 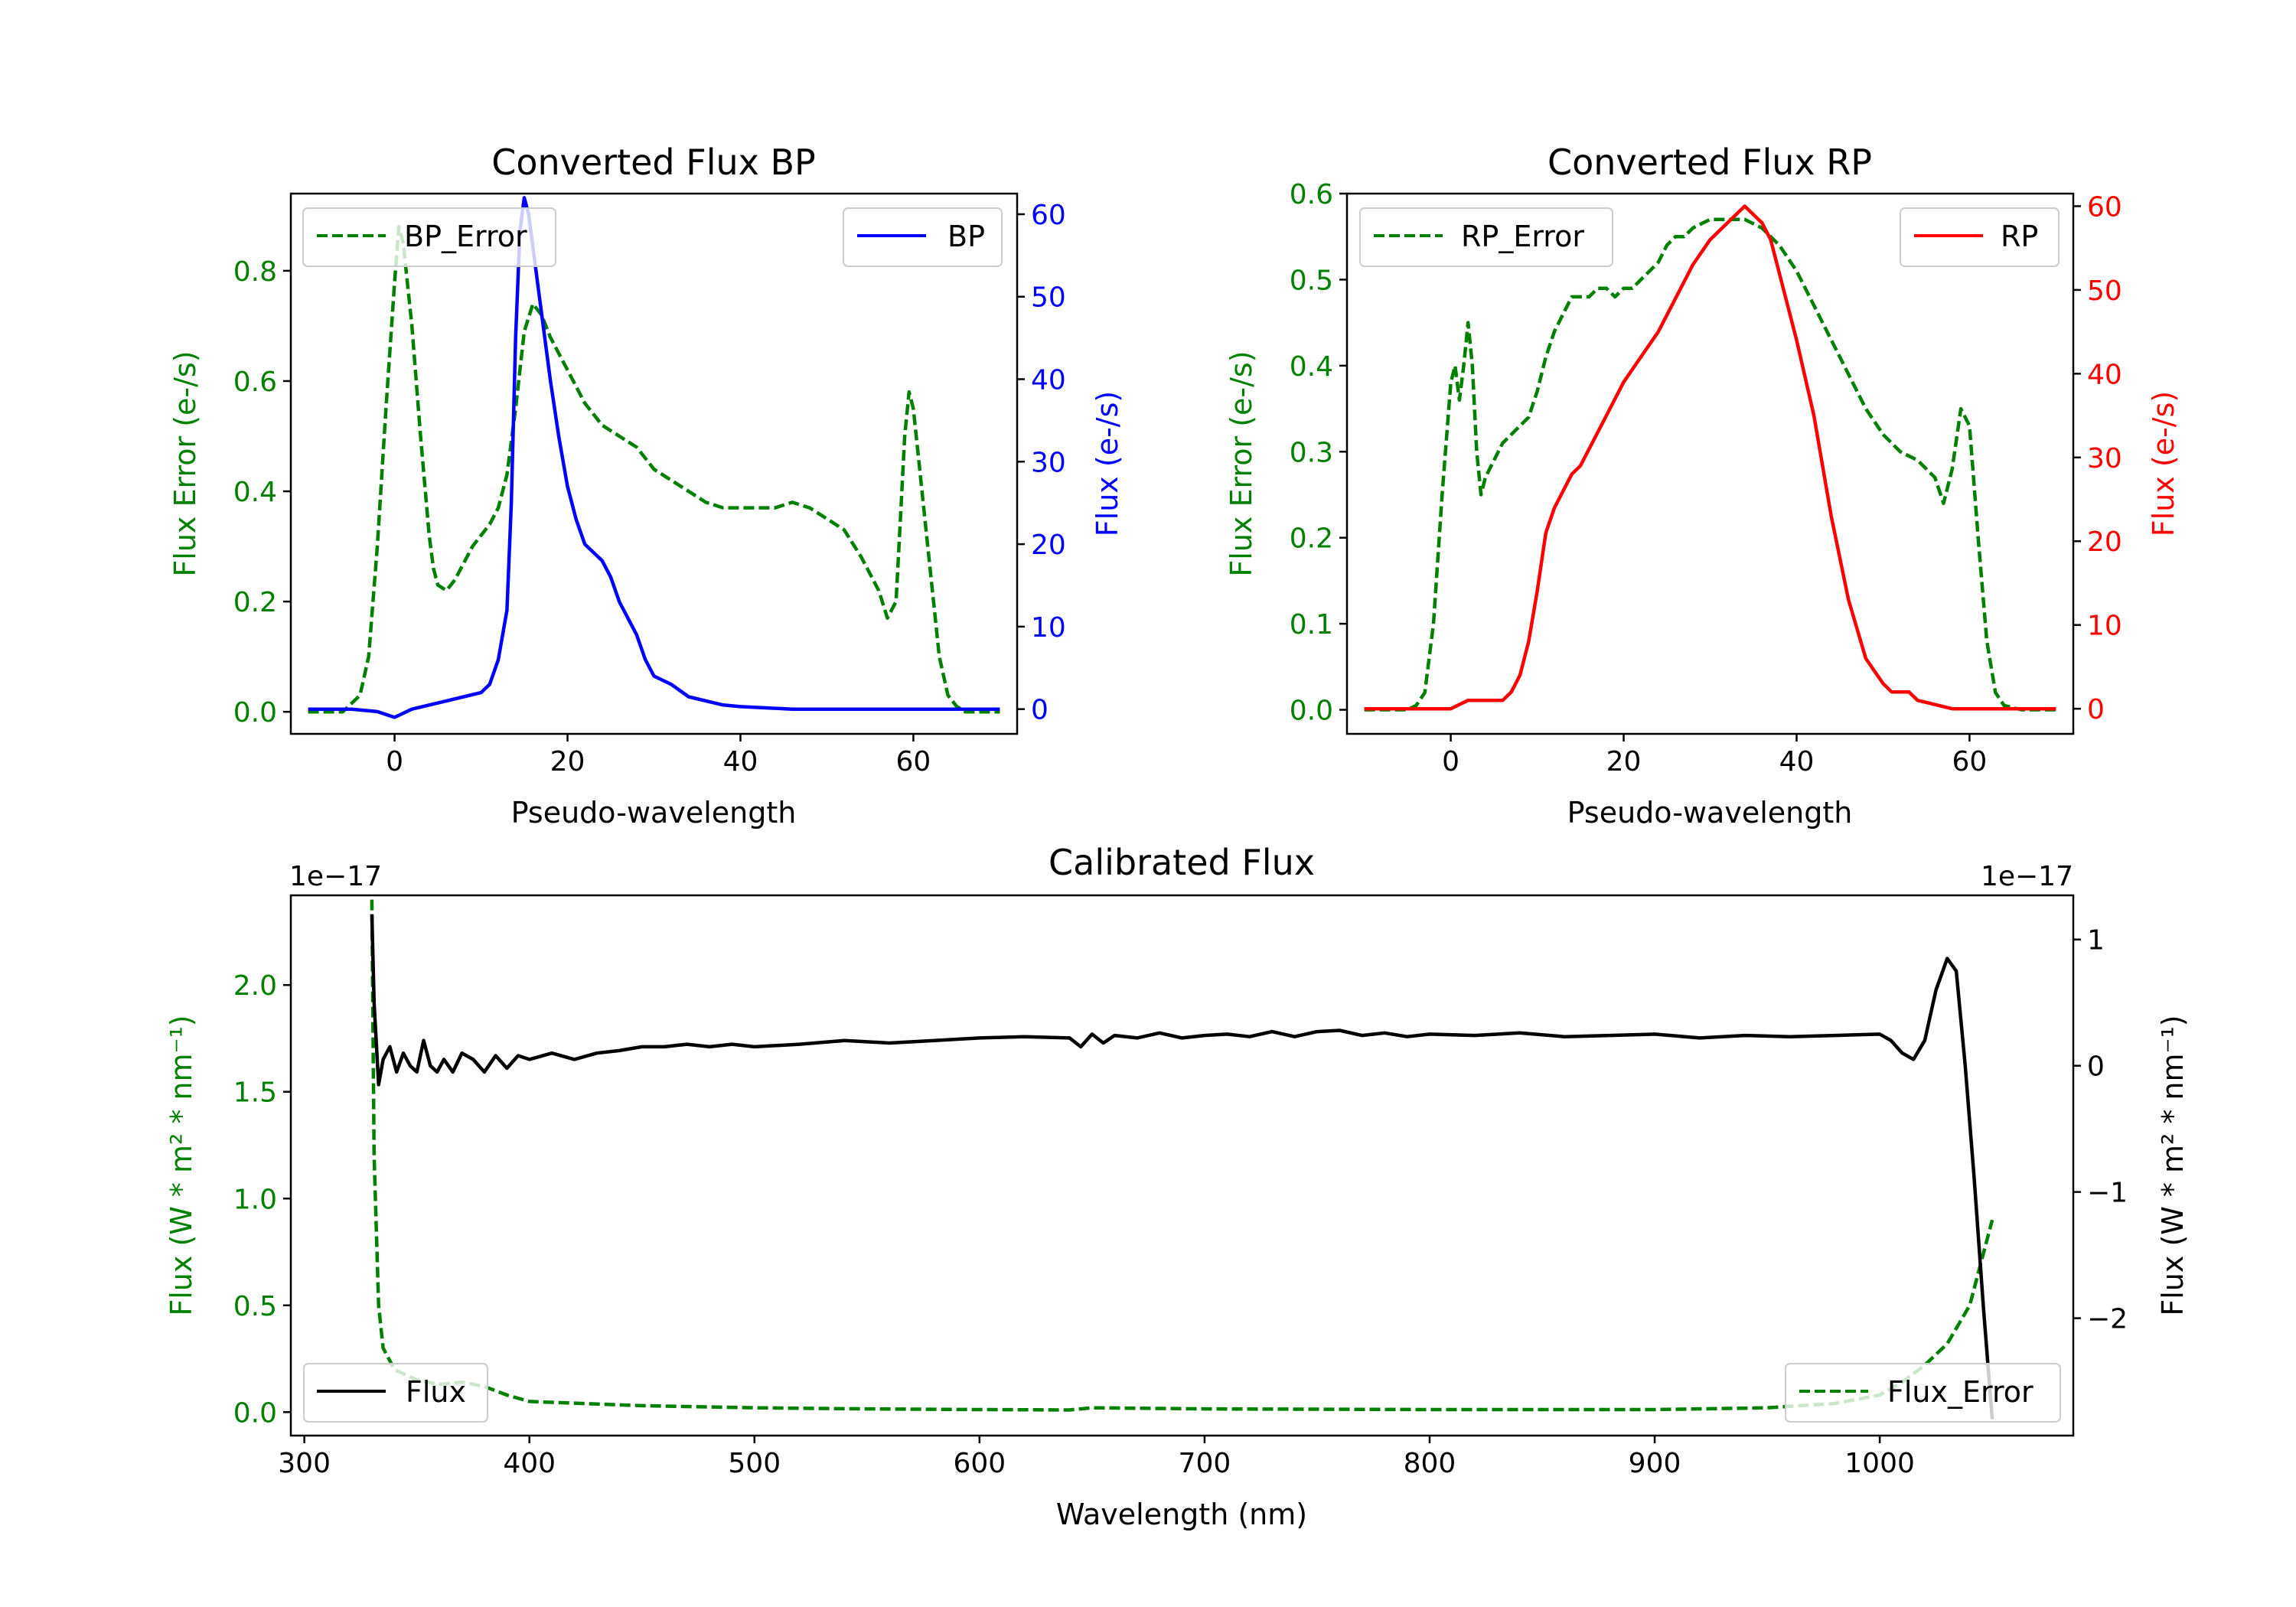 What do you see at coordinates (2019, 237) in the screenshot?
I see `rp-legend-label: RP` at bounding box center [2019, 237].